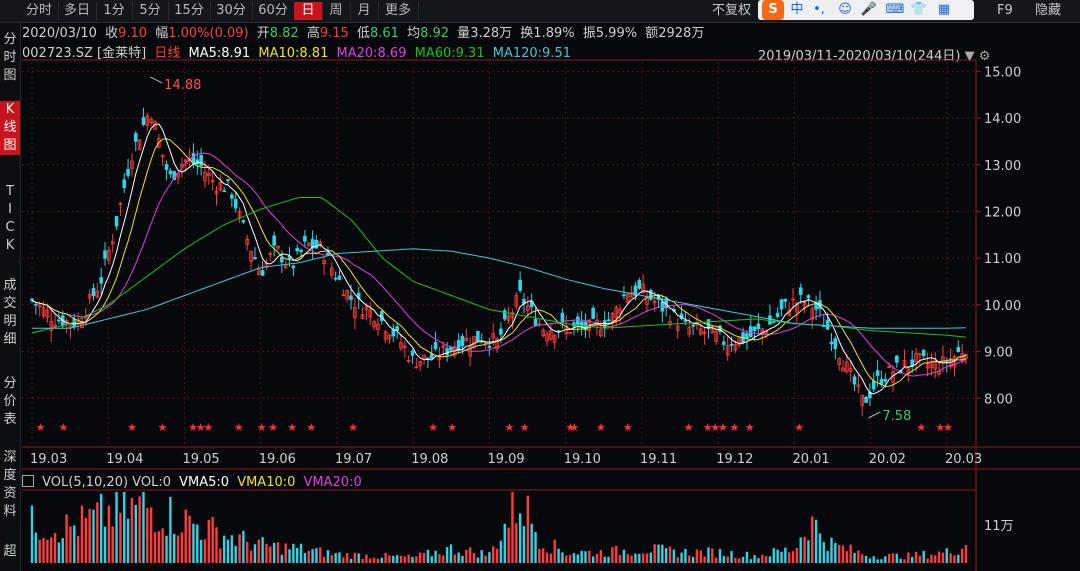  I want to click on y-tick-label: 10.00, so click(1002, 306).